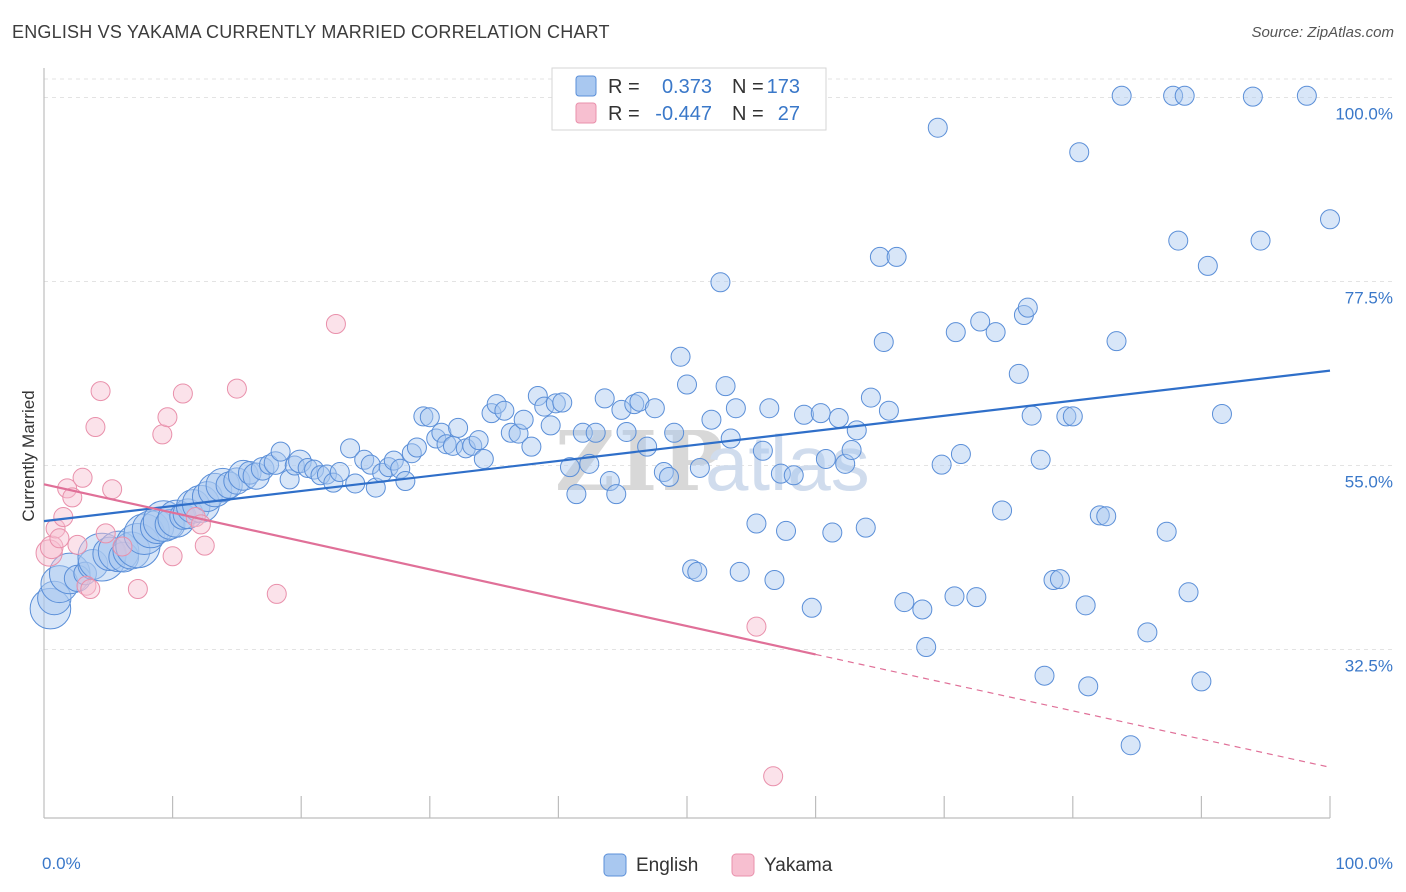 This screenshot has height=892, width=1406. I want to click on series-legend-swatch-yakama, so click(743, 865).